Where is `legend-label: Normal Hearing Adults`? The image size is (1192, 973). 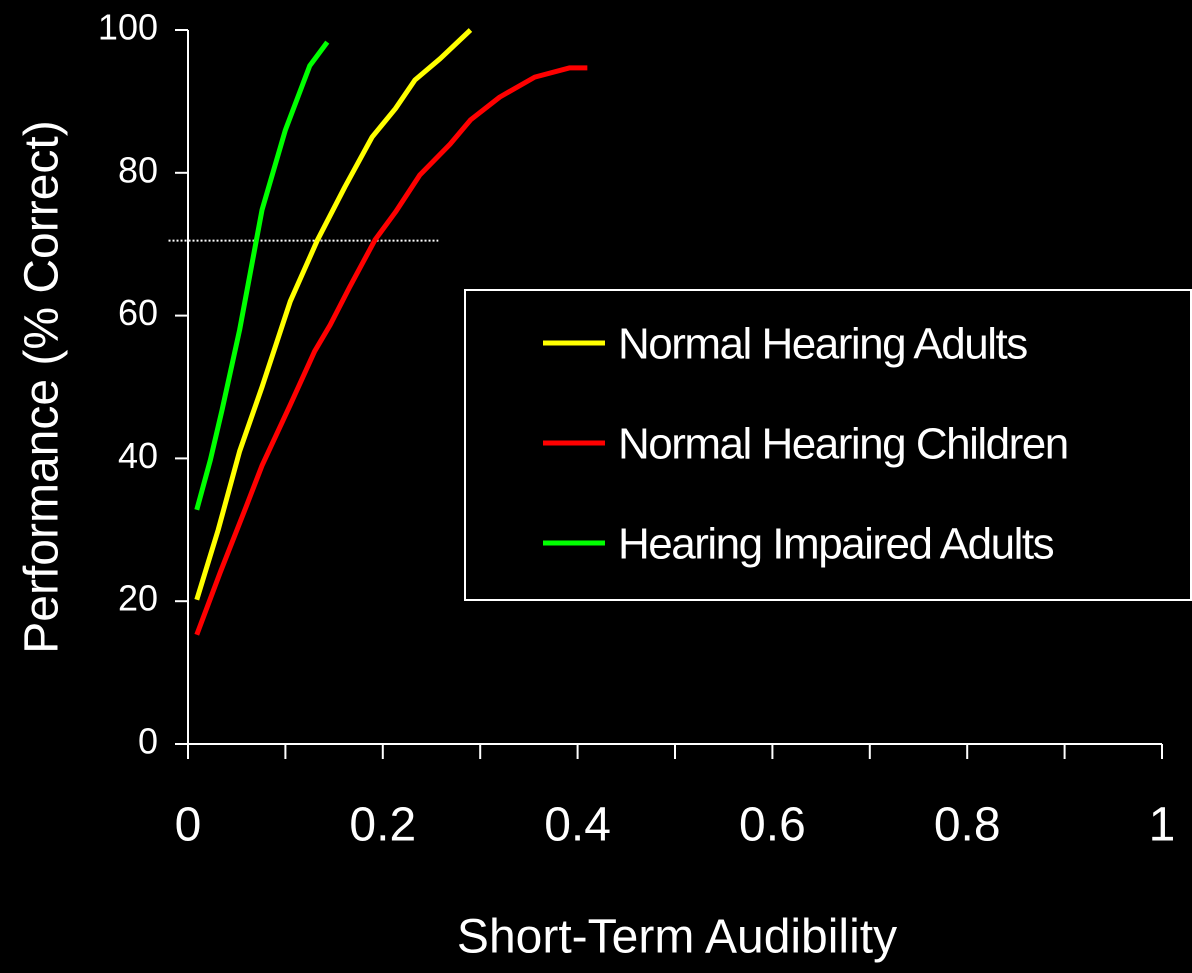 legend-label: Normal Hearing Adults is located at coordinates (822, 344).